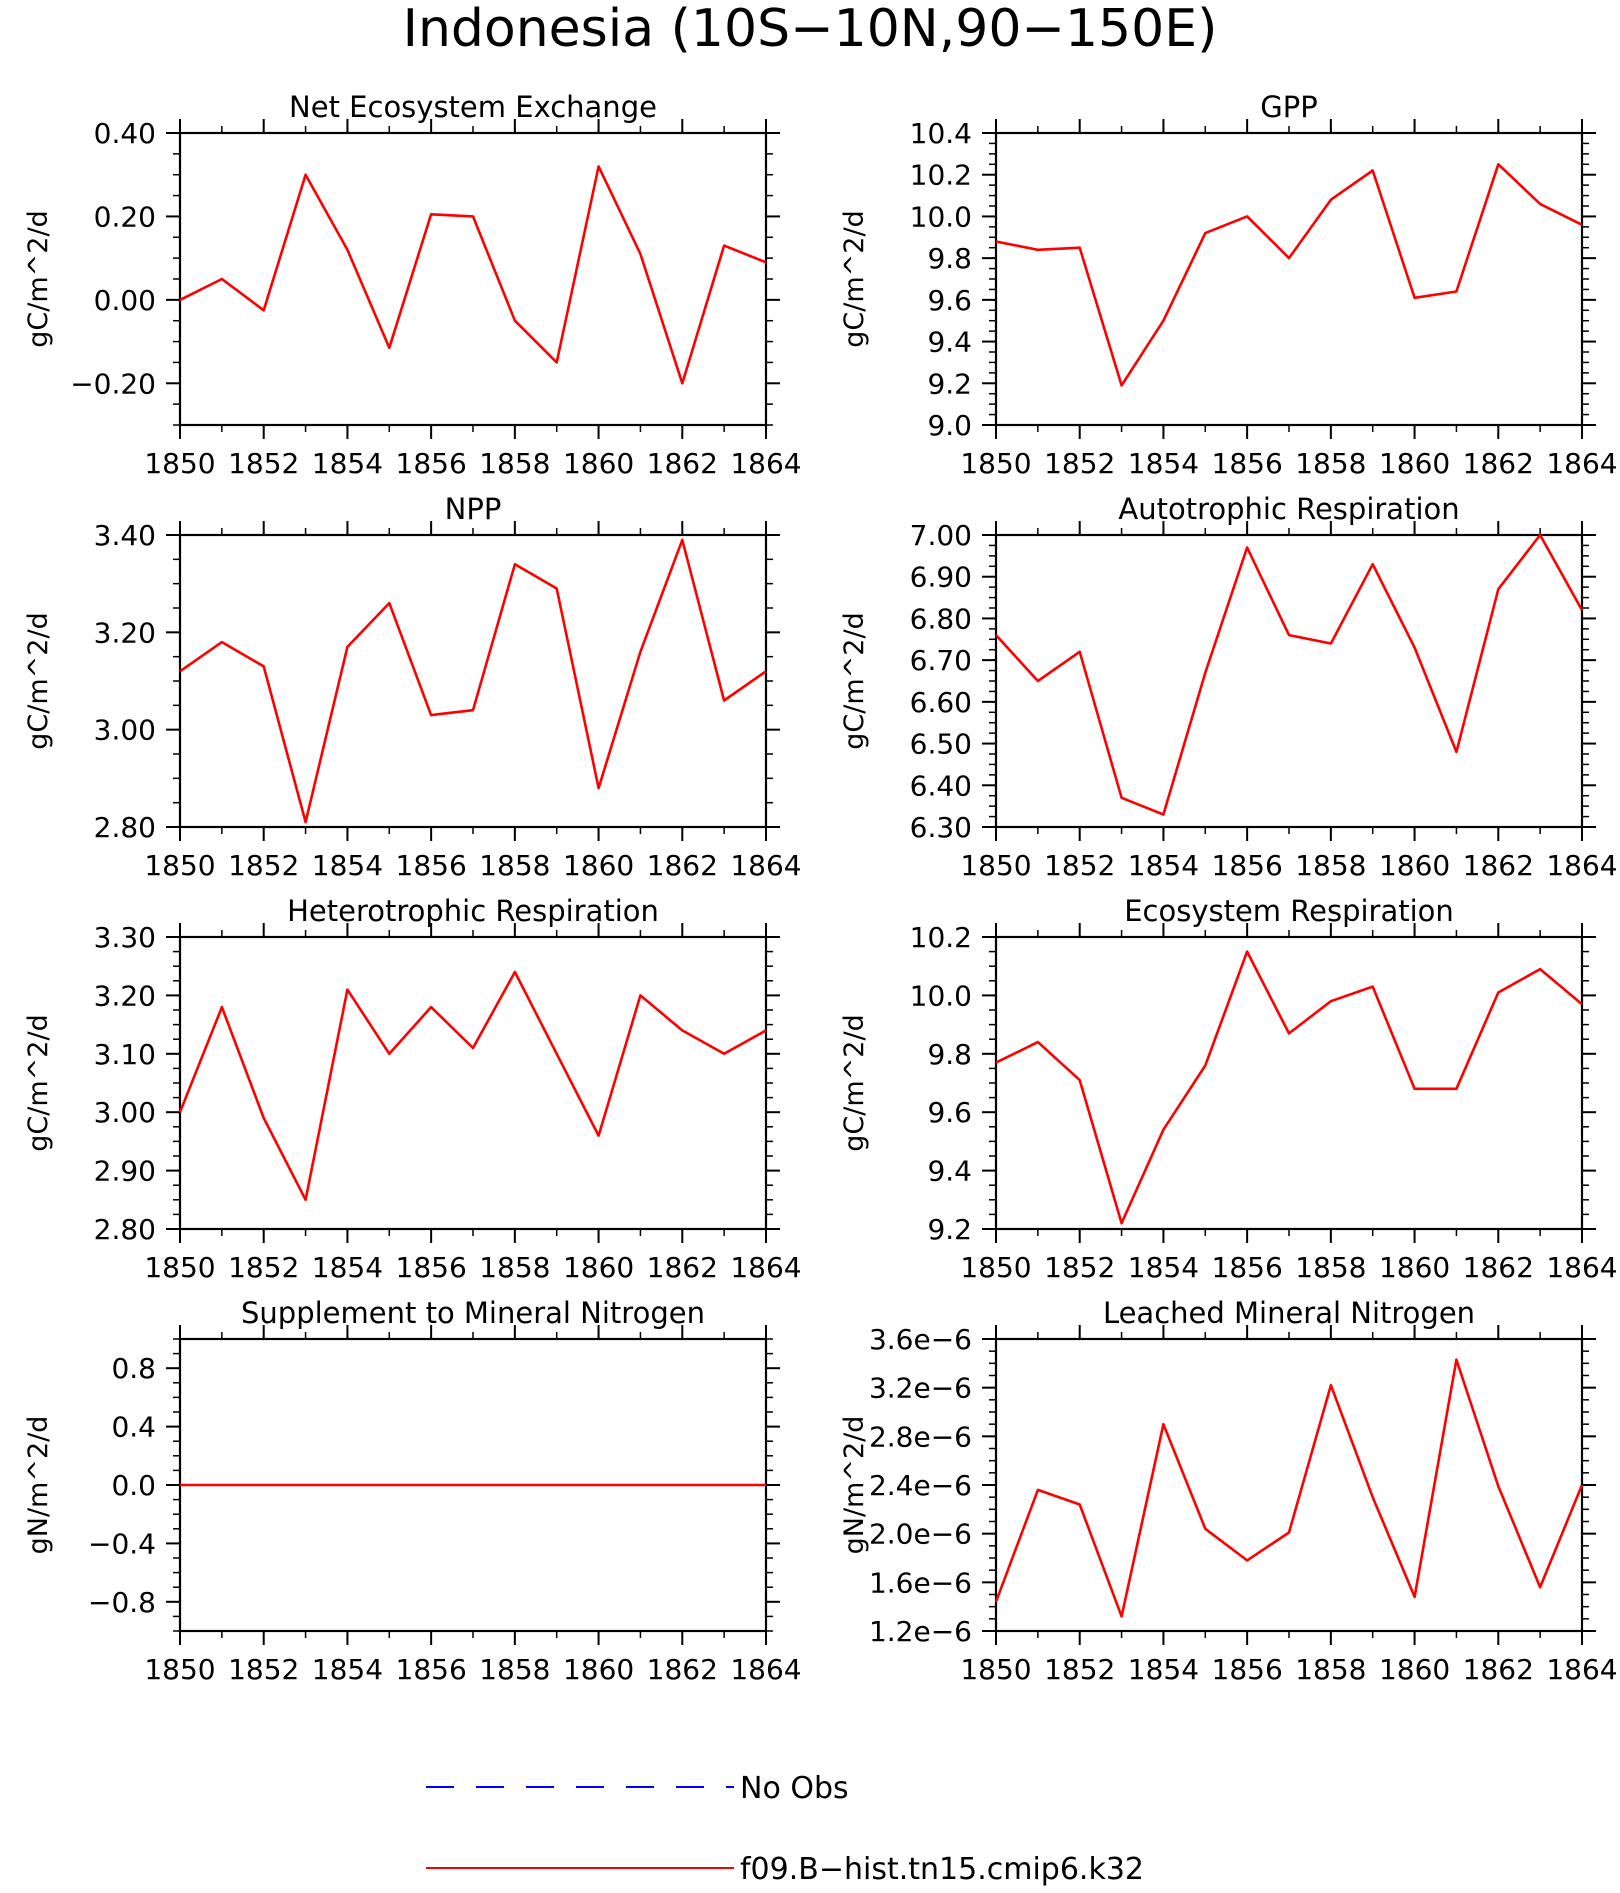 This screenshot has width=1620, height=1893. What do you see at coordinates (920, 1436) in the screenshot?
I see `y-tick-label: 2.8e−6` at bounding box center [920, 1436].